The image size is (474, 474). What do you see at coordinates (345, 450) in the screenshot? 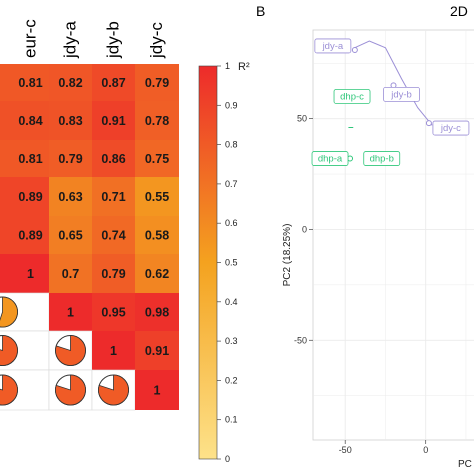
I see `x-tick-label: -50` at bounding box center [345, 450].